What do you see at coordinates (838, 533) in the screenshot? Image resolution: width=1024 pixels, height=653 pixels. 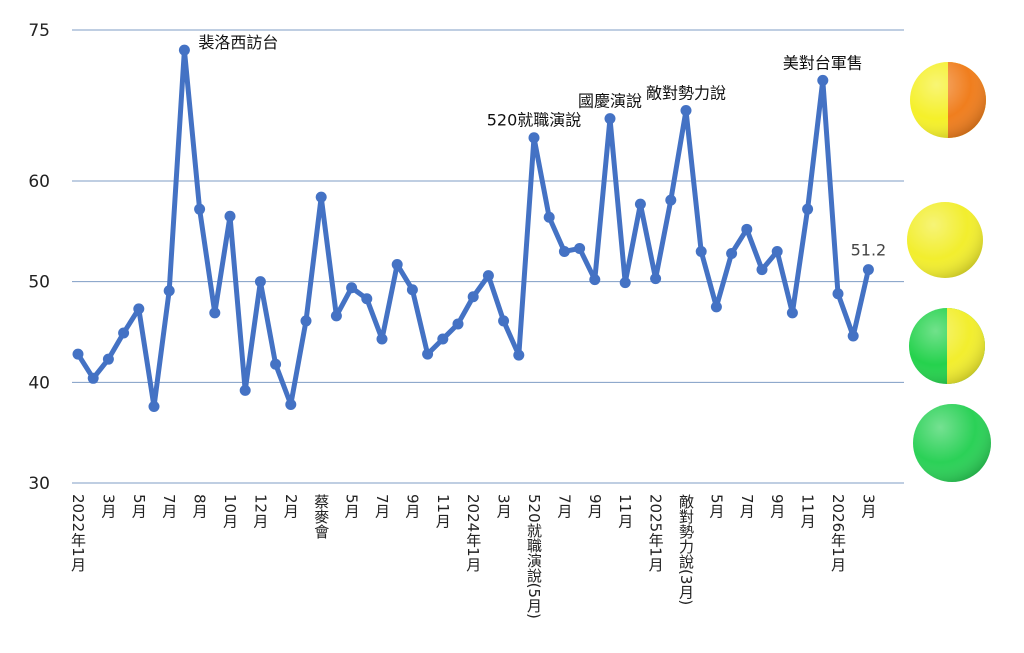 I see `x-tick-label: 2026年1月` at bounding box center [838, 533].